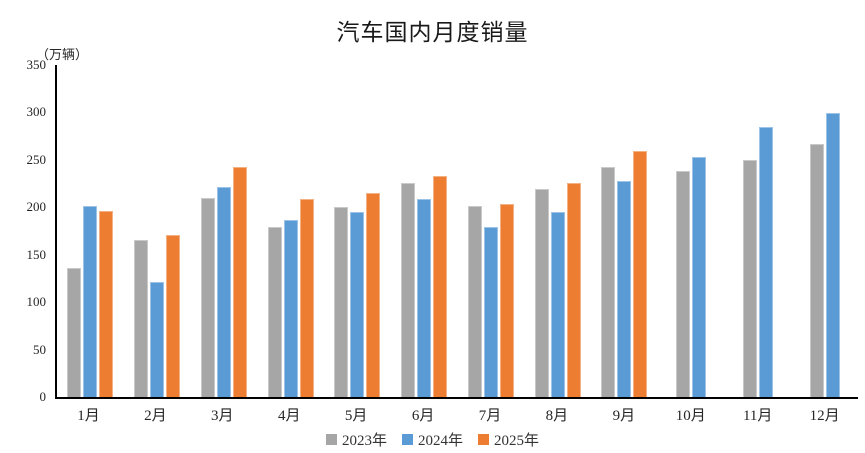 This screenshot has height=453, width=865. I want to click on bar-group-9月, so click(624, 231).